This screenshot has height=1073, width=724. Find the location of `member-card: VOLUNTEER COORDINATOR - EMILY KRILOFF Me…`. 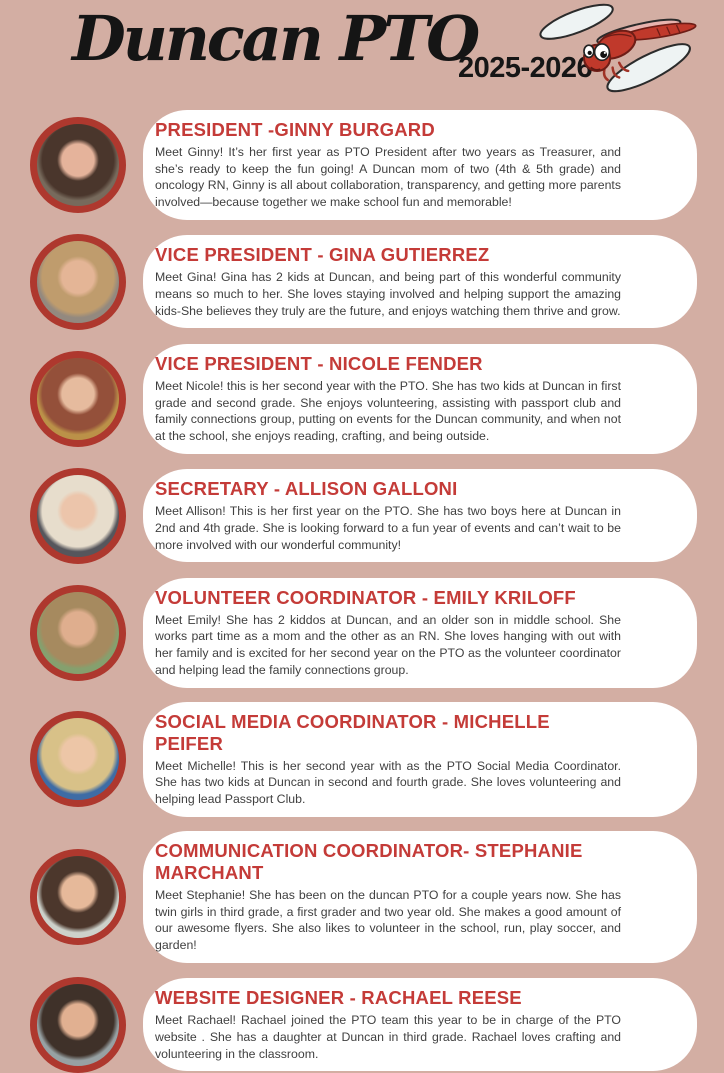

member-card: VOLUNTEER COORDINATOR - EMILY KRILOFF Me… is located at coordinates (420, 632).